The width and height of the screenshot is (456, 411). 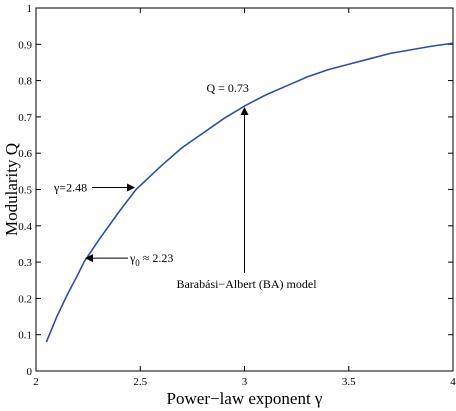 I want to click on y-tick-label: 0.2, so click(x=25, y=299).